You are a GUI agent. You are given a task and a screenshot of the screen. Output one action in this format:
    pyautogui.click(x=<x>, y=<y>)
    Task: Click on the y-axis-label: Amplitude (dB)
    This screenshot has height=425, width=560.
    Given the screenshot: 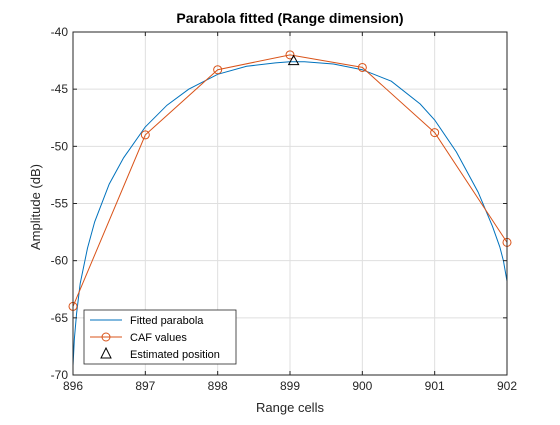 What is the action you would take?
    pyautogui.click(x=35, y=207)
    